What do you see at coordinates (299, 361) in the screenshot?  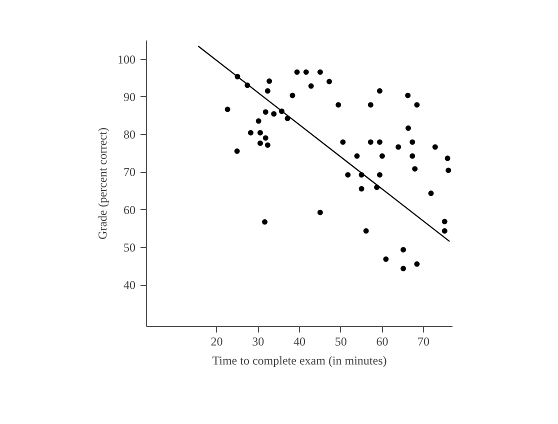 I see `x-axis-title: Time to complete exam (in minutes)` at bounding box center [299, 361].